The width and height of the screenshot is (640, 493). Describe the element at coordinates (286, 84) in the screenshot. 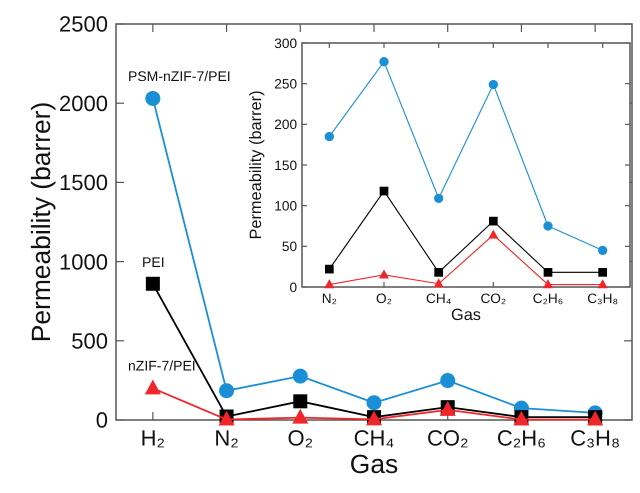

I see `y-tick-label: 250` at that location.